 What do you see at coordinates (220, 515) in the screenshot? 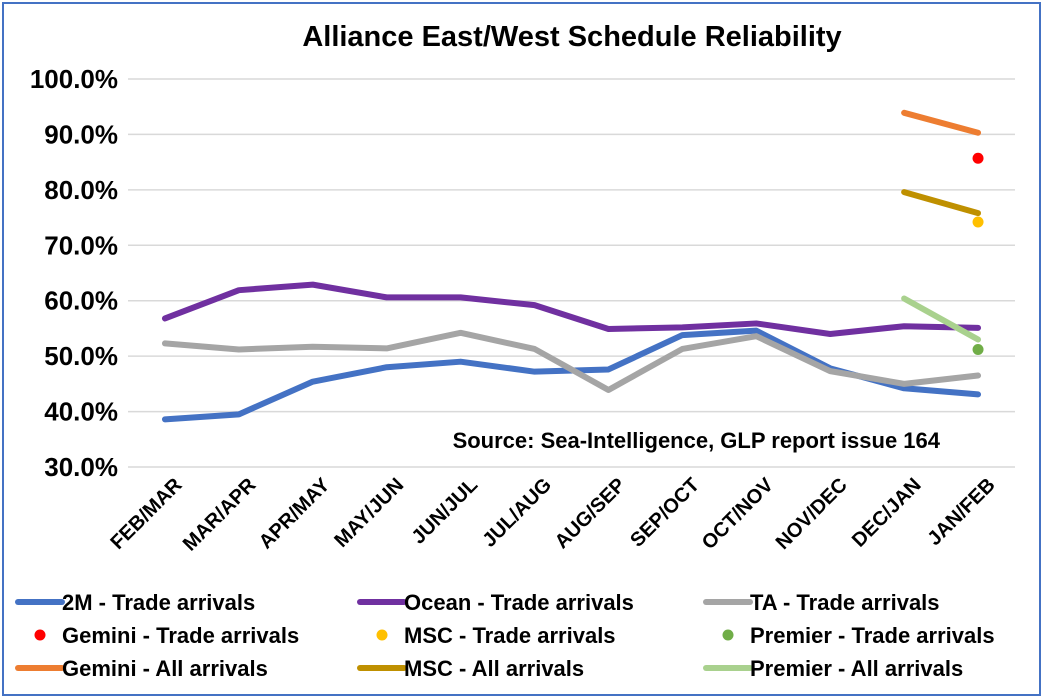
I see `x-tick-label: MAR/APR` at bounding box center [220, 515].